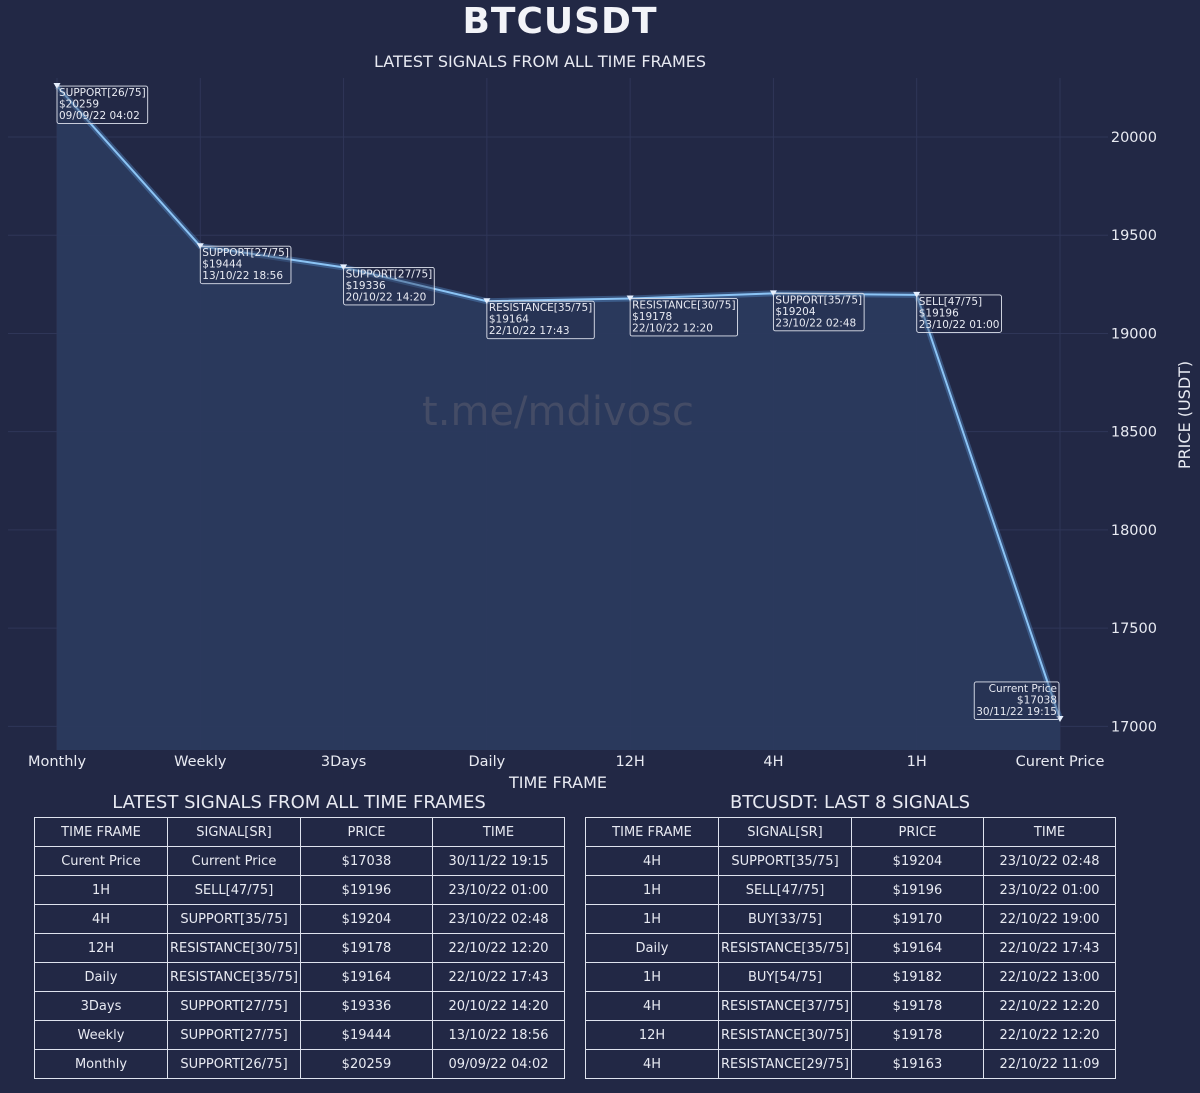 The width and height of the screenshot is (1200, 1093). I want to click on table-cell: RESISTANCE[35/75], so click(234, 977).